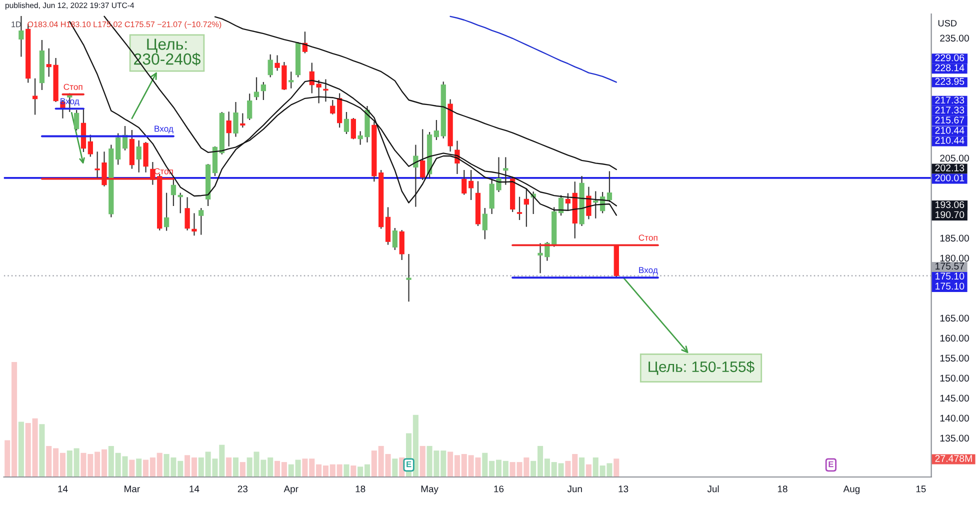 The image size is (980, 515). What do you see at coordinates (950, 266) in the screenshot?
I see `ref-line-label: 175.57` at bounding box center [950, 266].